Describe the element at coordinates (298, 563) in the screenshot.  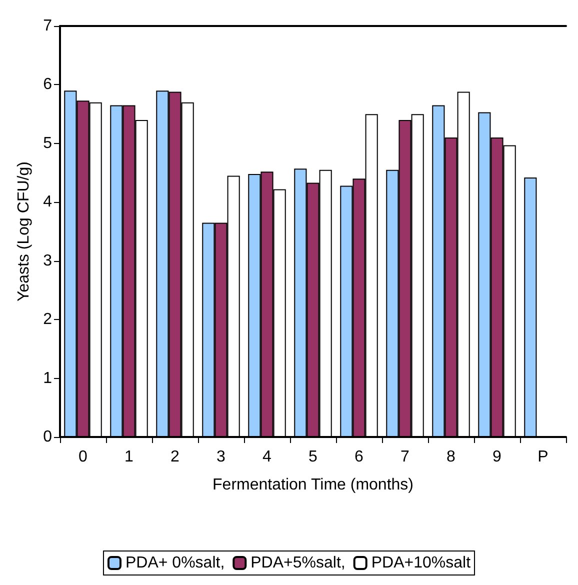
I see `legend-label: PDA+5%salt,` at that location.